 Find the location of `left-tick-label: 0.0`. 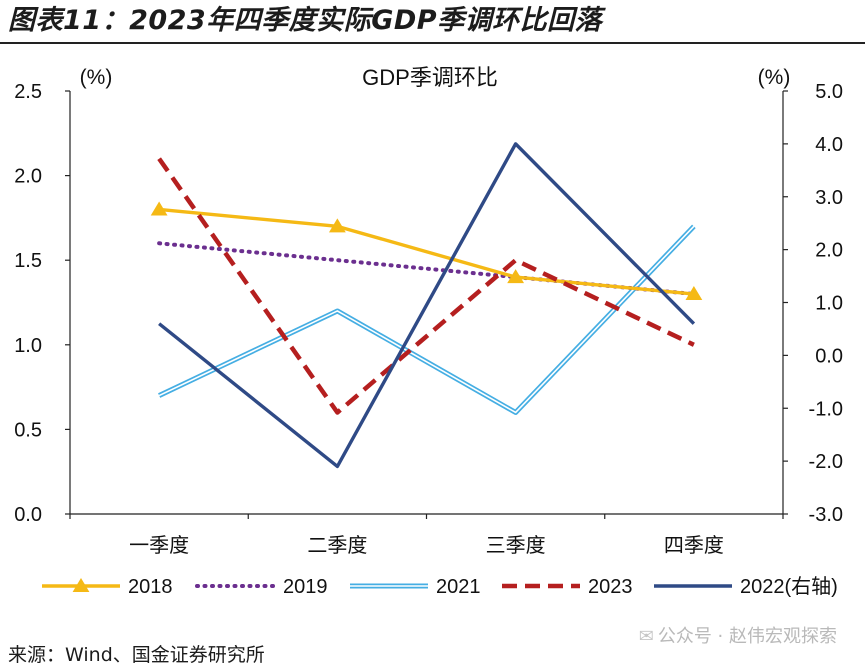

left-tick-label: 0.0 is located at coordinates (28, 515).